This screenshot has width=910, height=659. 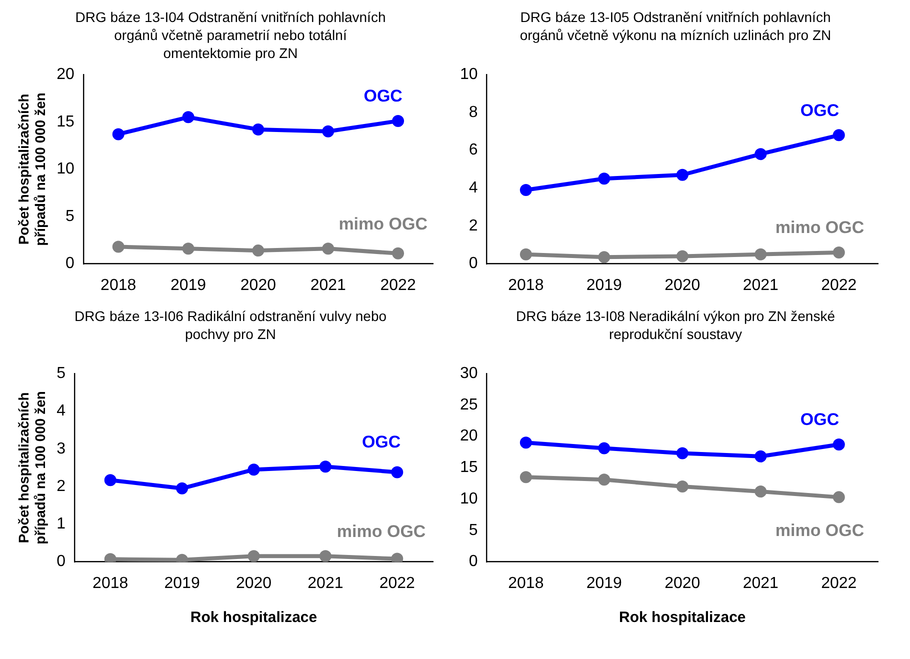 What do you see at coordinates (473, 112) in the screenshot?
I see `y-tick-label: 8` at bounding box center [473, 112].